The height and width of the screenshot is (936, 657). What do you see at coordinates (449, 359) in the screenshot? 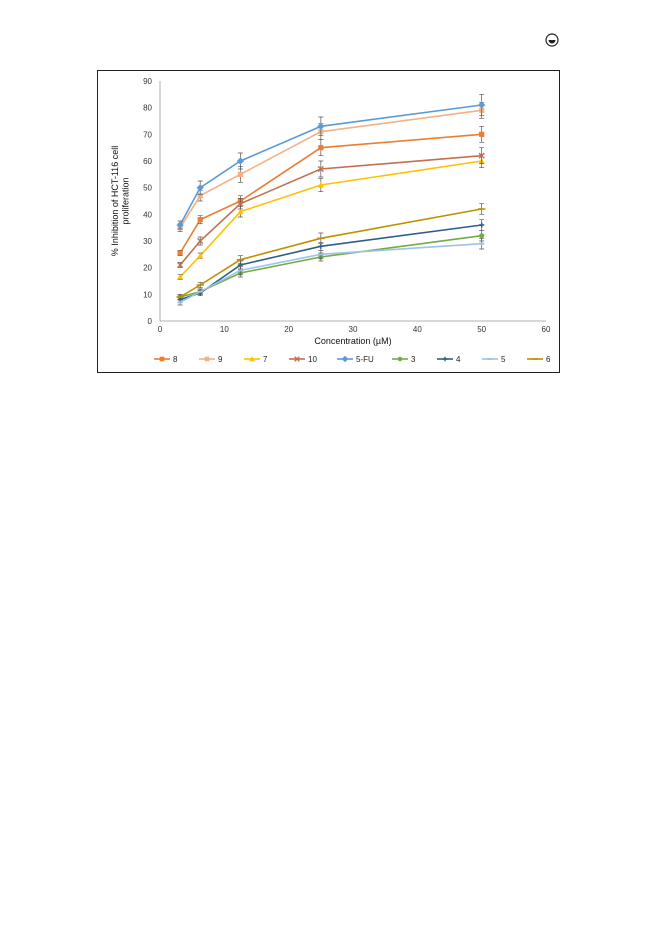
I see `legend-item: 4` at bounding box center [449, 359].